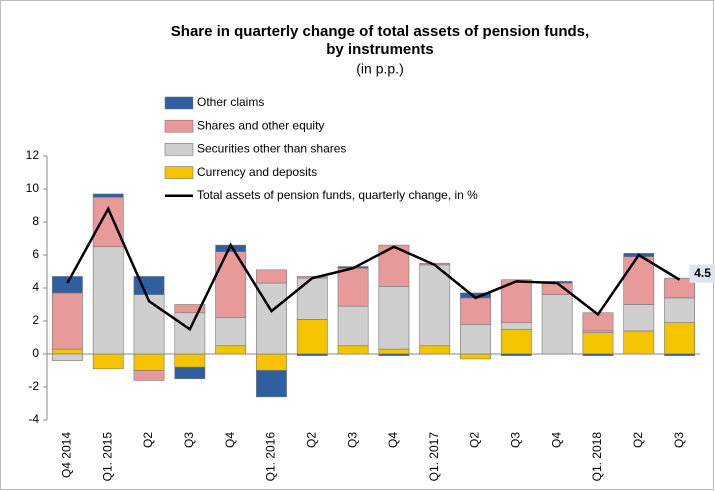 The height and width of the screenshot is (491, 715). I want to click on data-label: 4.5, so click(702, 273).